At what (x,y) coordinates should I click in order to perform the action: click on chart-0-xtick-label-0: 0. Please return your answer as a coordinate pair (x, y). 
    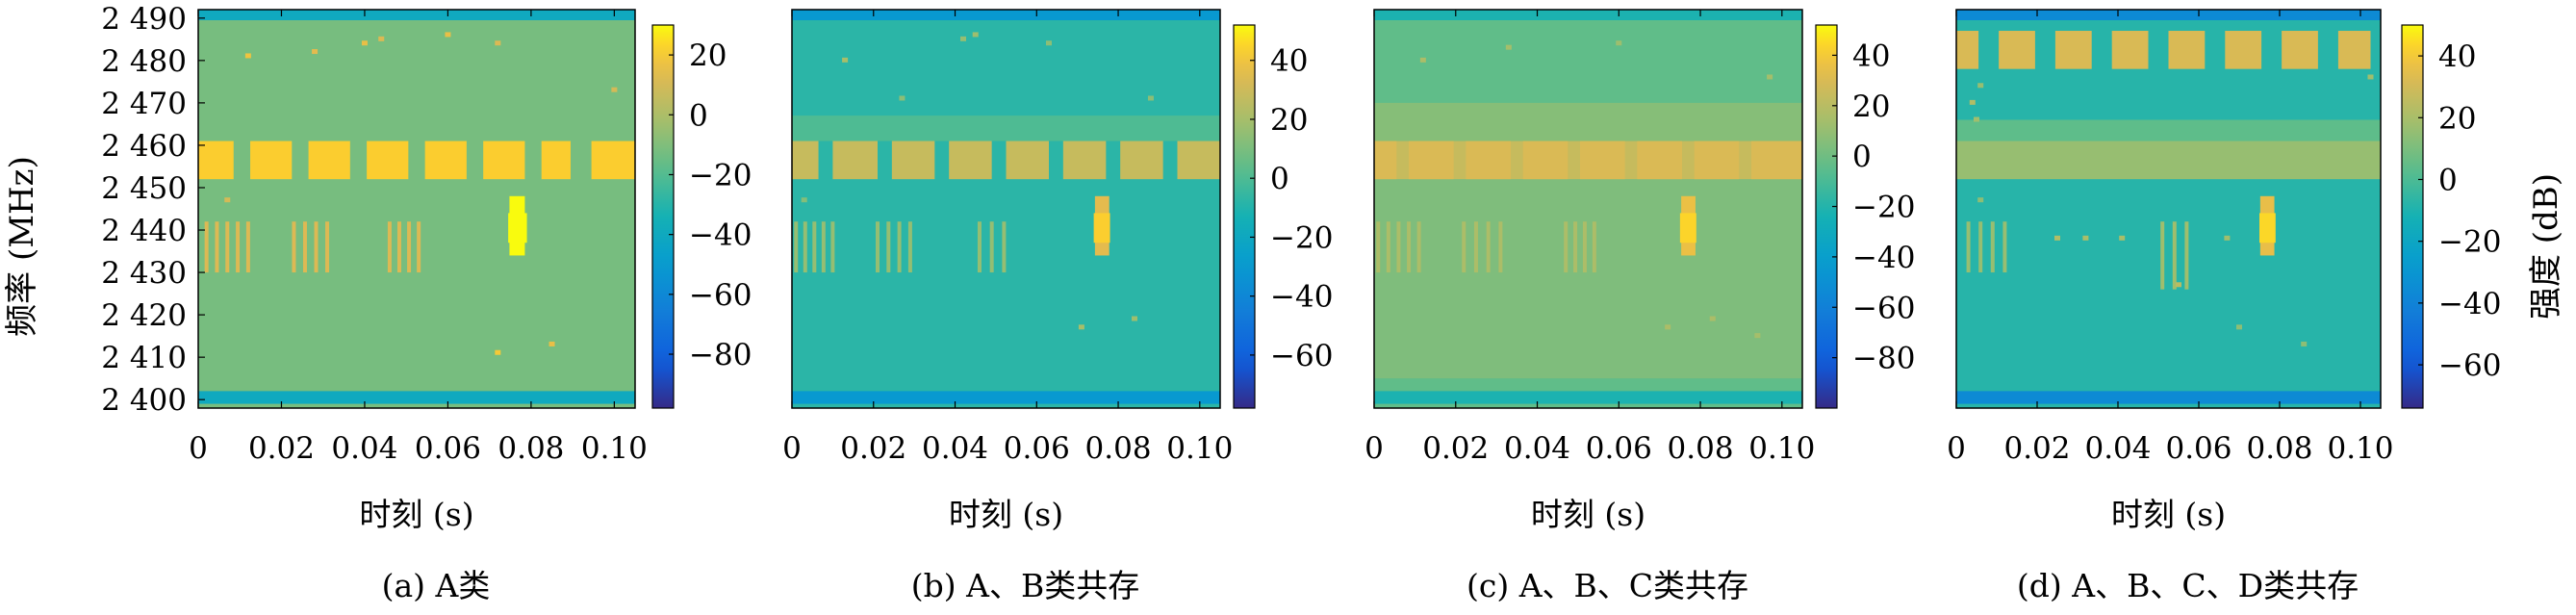
    Looking at the image, I should click on (198, 448).